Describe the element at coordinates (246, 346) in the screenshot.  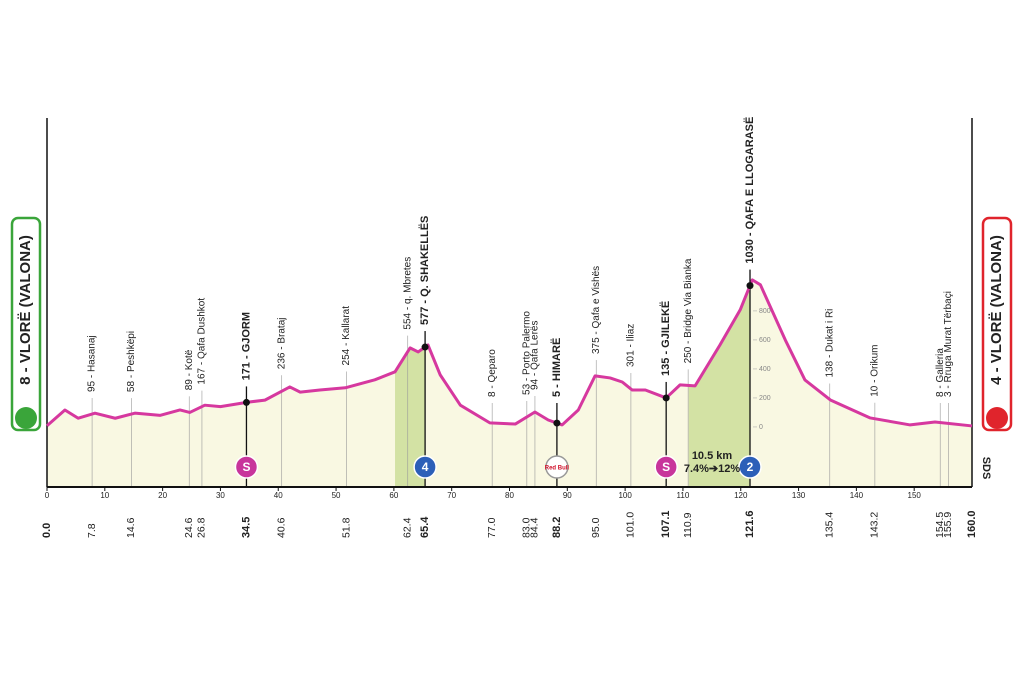
I see `waypoint-label: 171 - GJORM` at that location.